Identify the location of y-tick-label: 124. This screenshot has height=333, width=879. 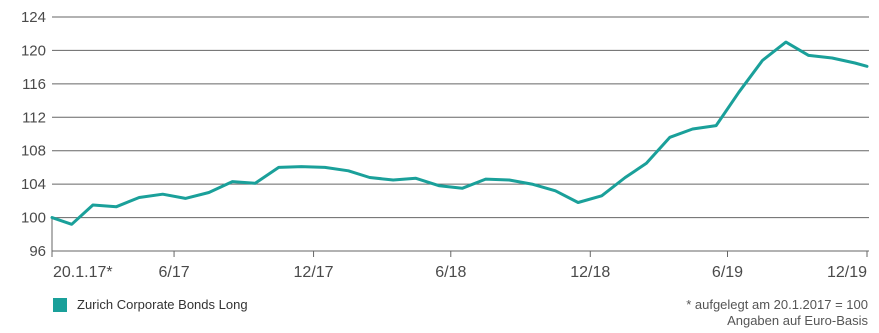
(33, 17).